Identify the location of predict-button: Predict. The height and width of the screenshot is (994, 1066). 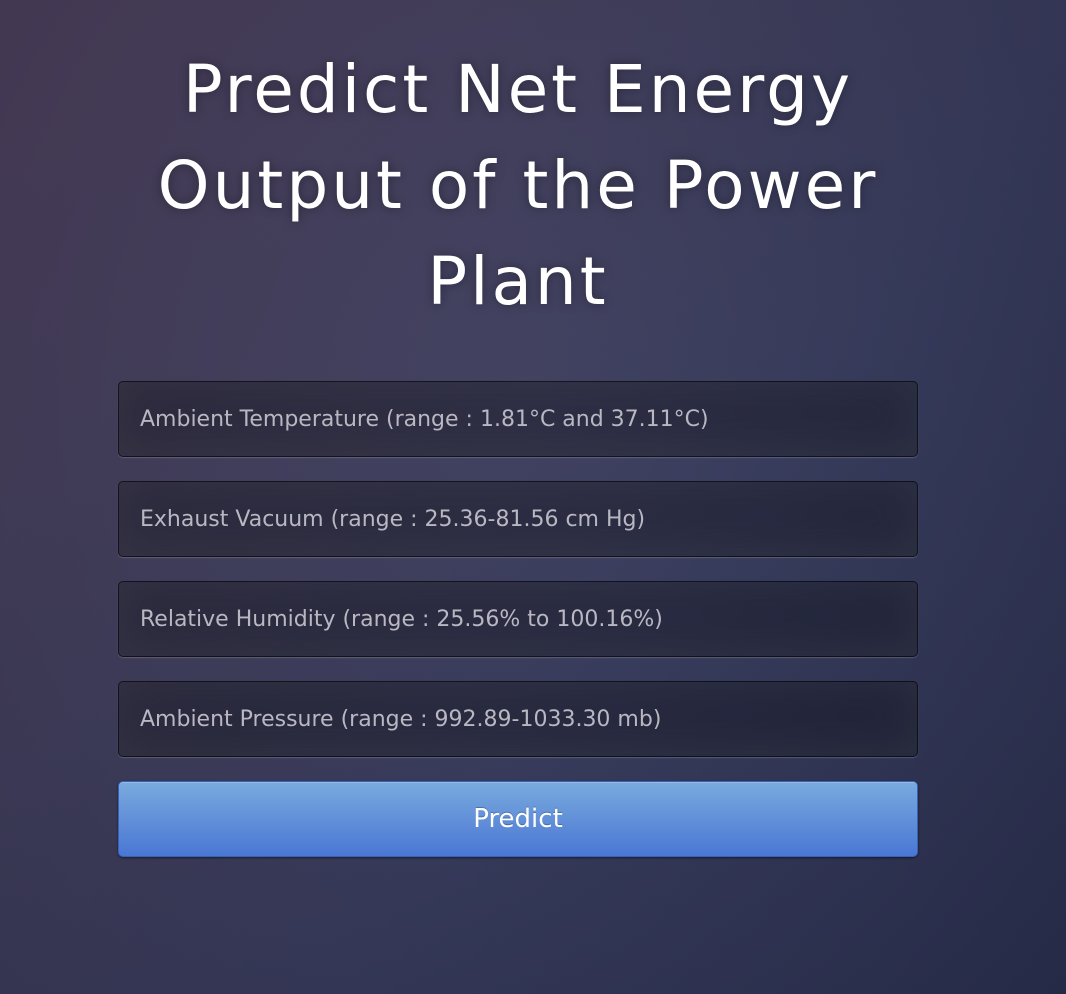
(518, 819).